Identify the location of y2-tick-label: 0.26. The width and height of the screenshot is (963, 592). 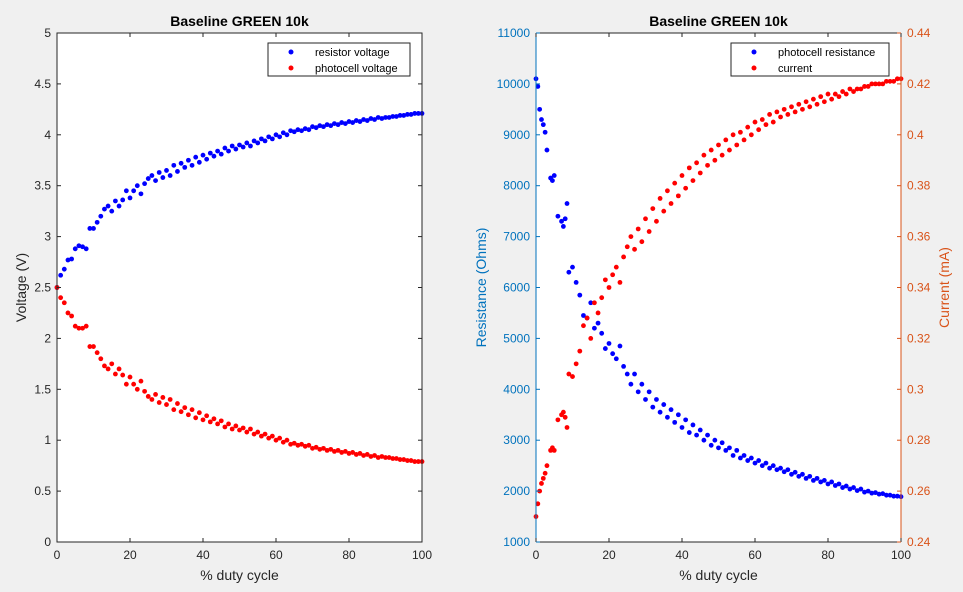
(919, 491).